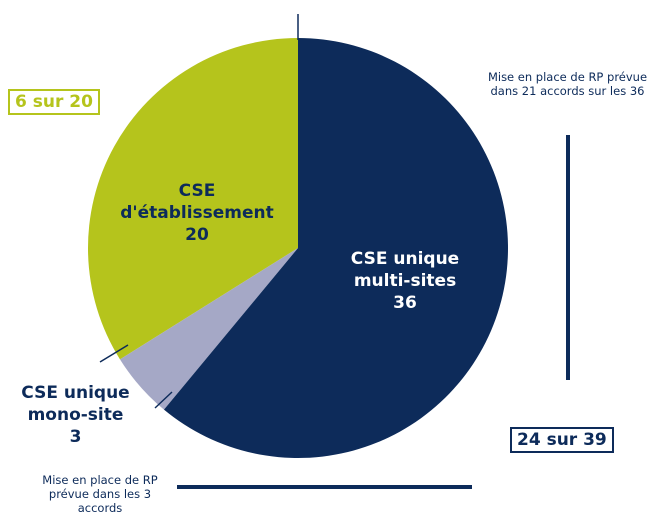 Image resolution: width=659 pixels, height=520 pixels. What do you see at coordinates (562, 440) in the screenshot?
I see `annotation-box: 24 sur 39` at bounding box center [562, 440].